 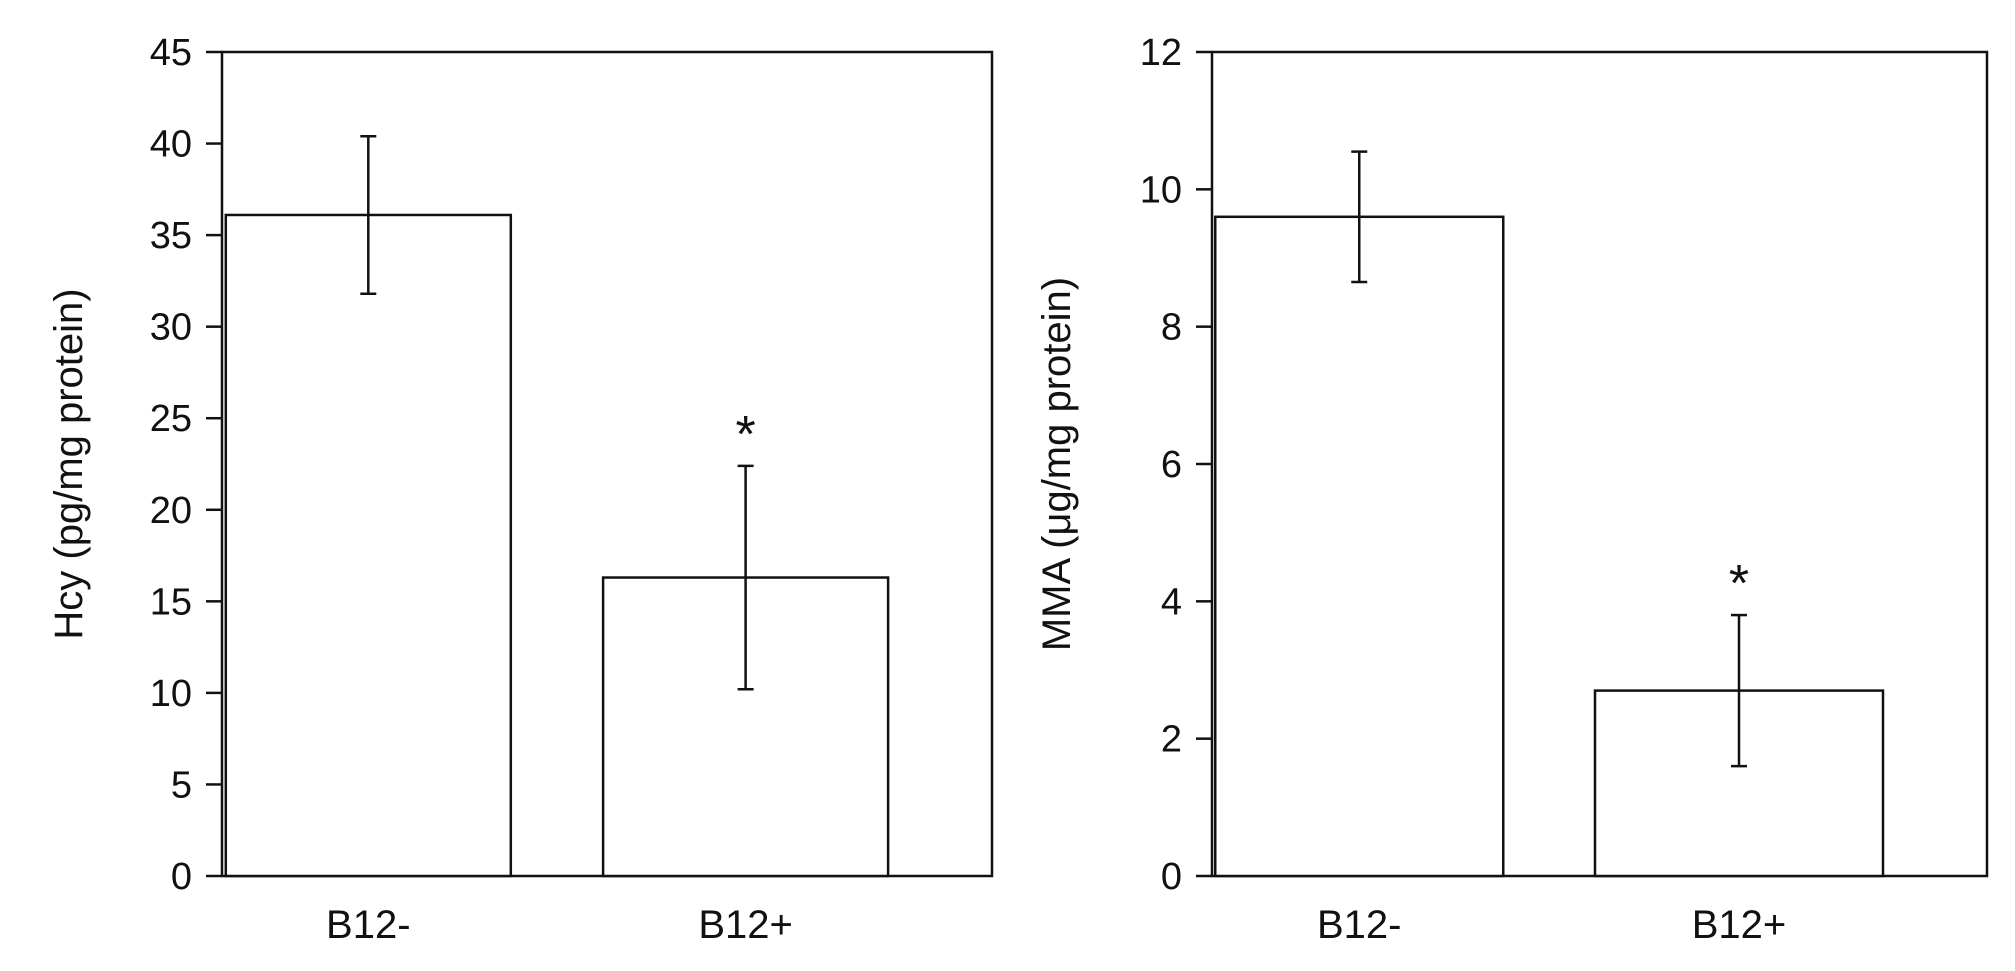 What do you see at coordinates (171, 602) in the screenshot?
I see `y-tick-label: 15` at bounding box center [171, 602].